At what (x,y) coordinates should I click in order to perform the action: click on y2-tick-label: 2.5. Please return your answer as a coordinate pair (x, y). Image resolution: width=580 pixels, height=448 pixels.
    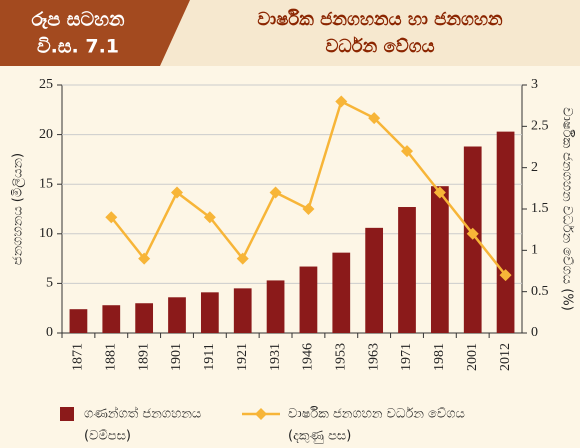
    Looking at the image, I should click on (540, 126).